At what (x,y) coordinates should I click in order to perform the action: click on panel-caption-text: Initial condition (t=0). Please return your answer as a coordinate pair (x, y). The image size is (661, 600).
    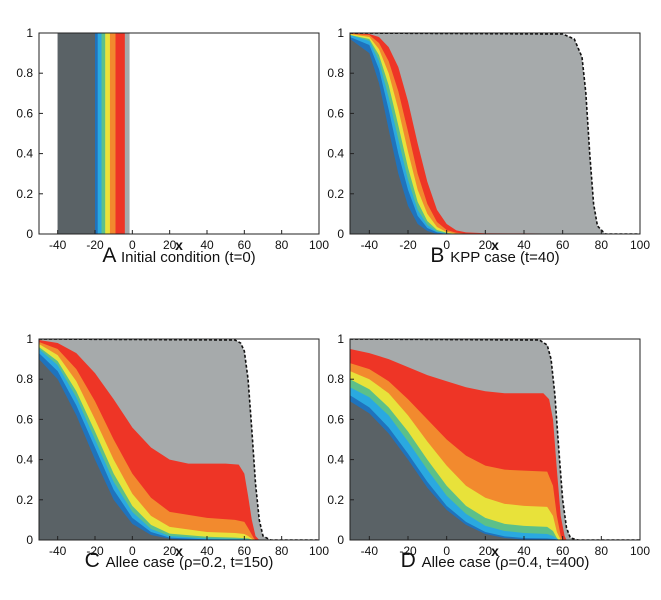
    Looking at the image, I should click on (188, 257).